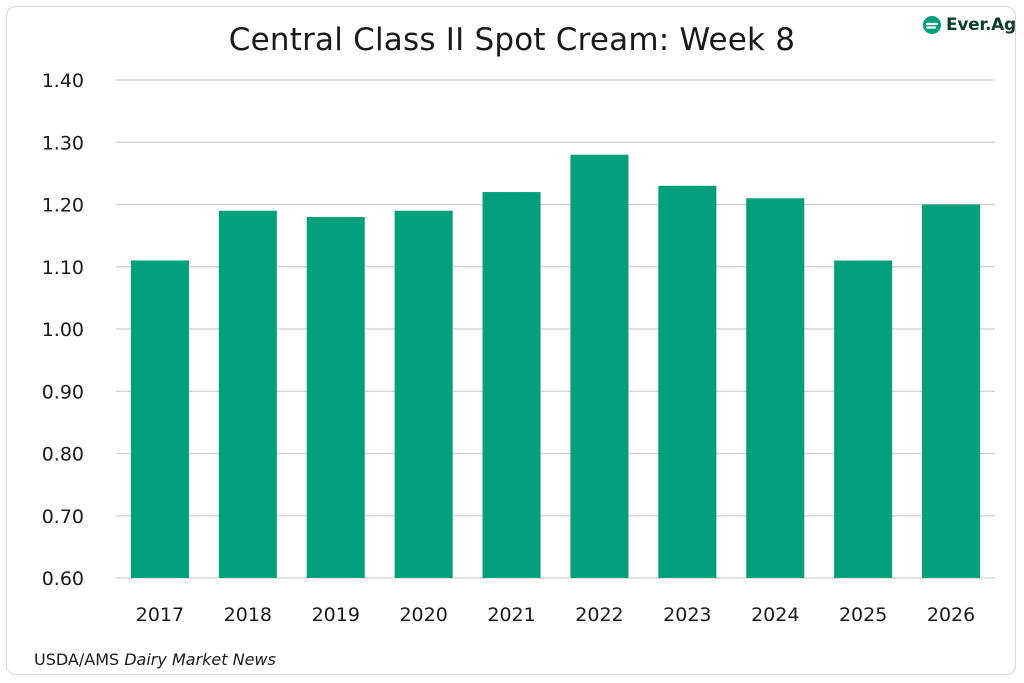 This screenshot has width=1024, height=683. What do you see at coordinates (423, 394) in the screenshot?
I see `bar-2020` at bounding box center [423, 394].